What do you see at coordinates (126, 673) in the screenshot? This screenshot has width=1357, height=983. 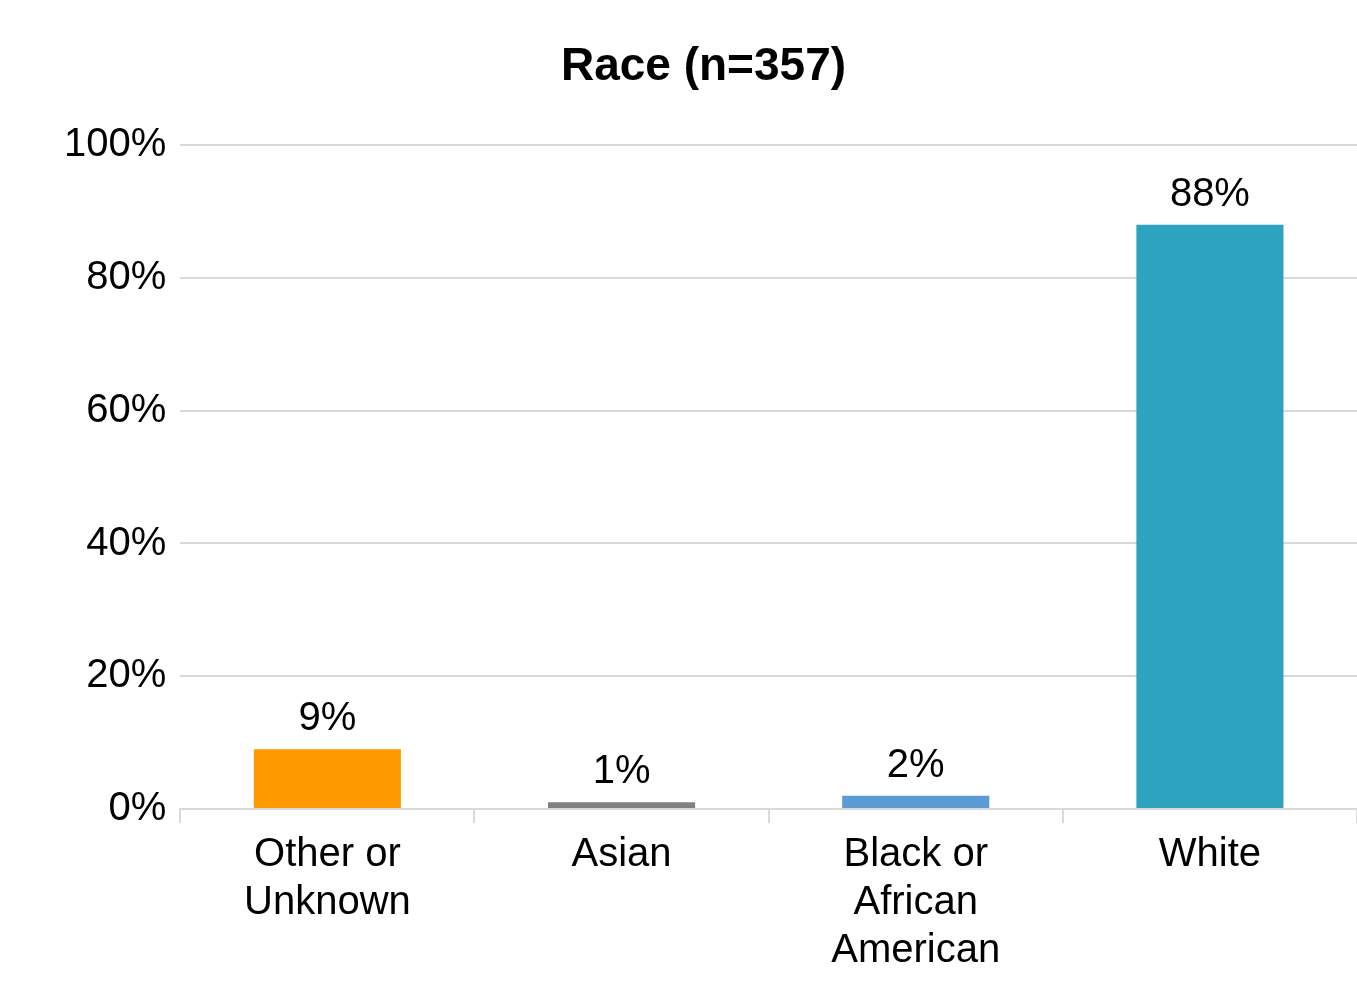 I see `y-tick-label: 20%` at bounding box center [126, 673].